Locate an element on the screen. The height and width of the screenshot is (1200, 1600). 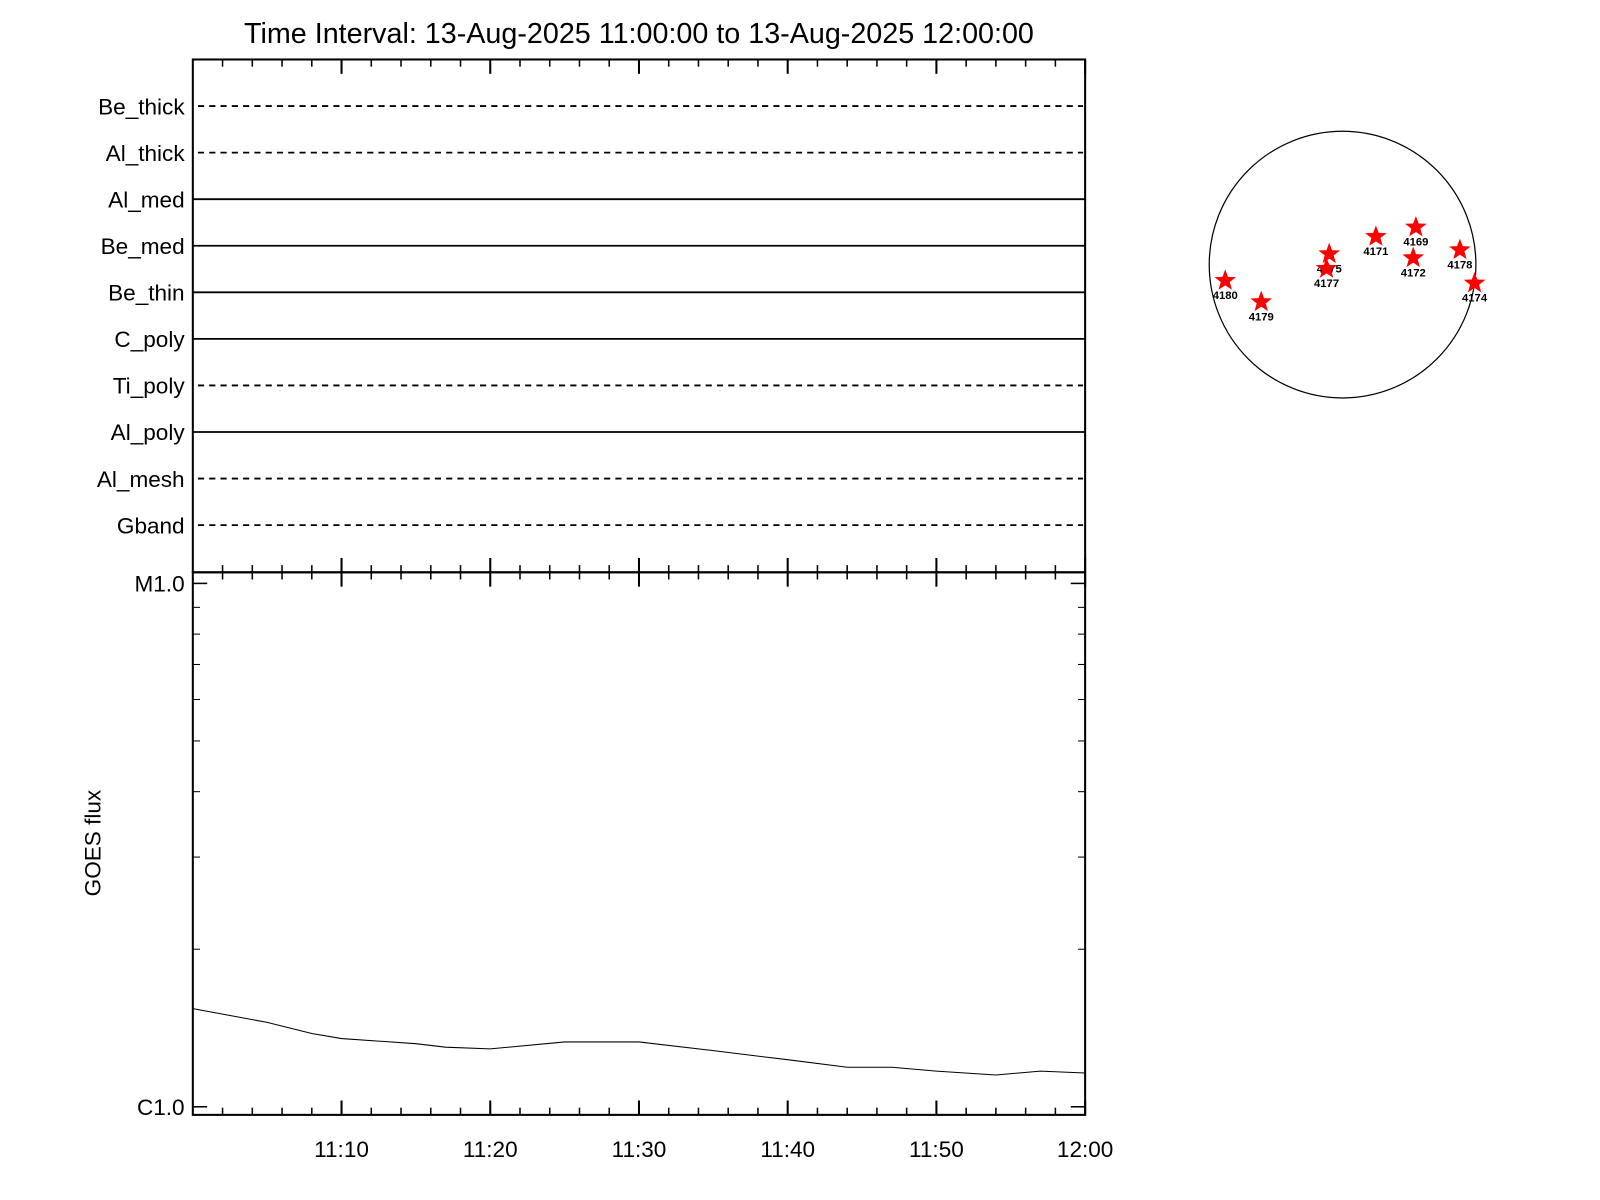
region-label: 4178 is located at coordinates (1459, 265).